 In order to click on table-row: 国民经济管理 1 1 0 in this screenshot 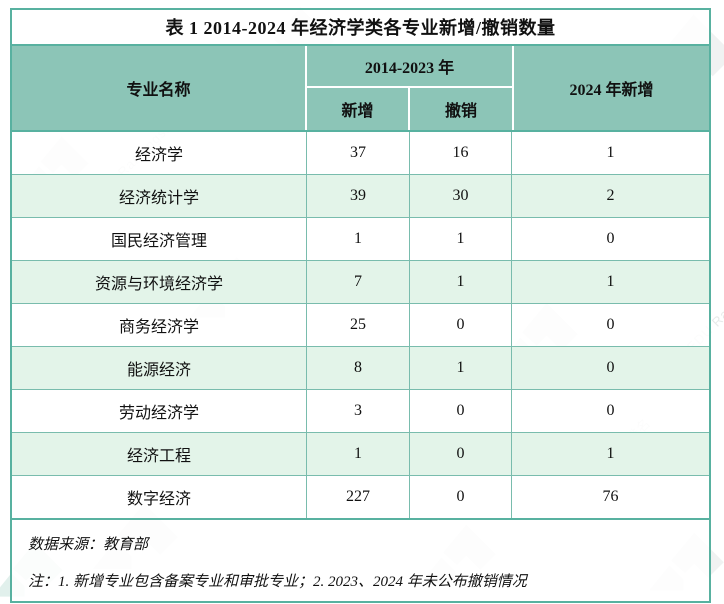, I will do `click(360, 238)`.